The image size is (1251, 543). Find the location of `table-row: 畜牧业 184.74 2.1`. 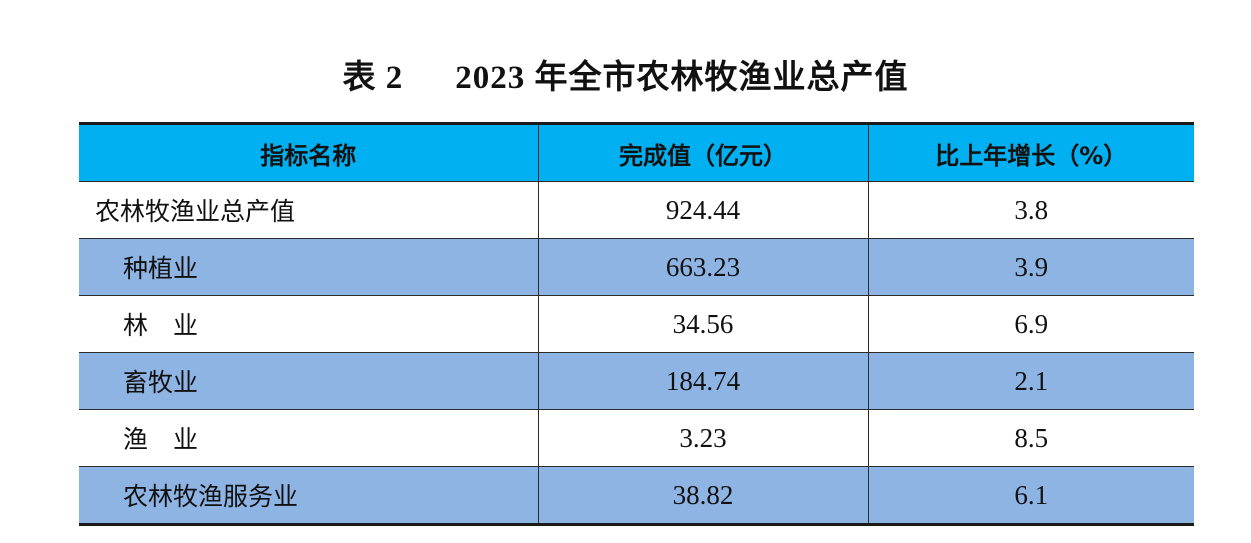

table-row: 畜牧业 184.74 2.1 is located at coordinates (636, 381).